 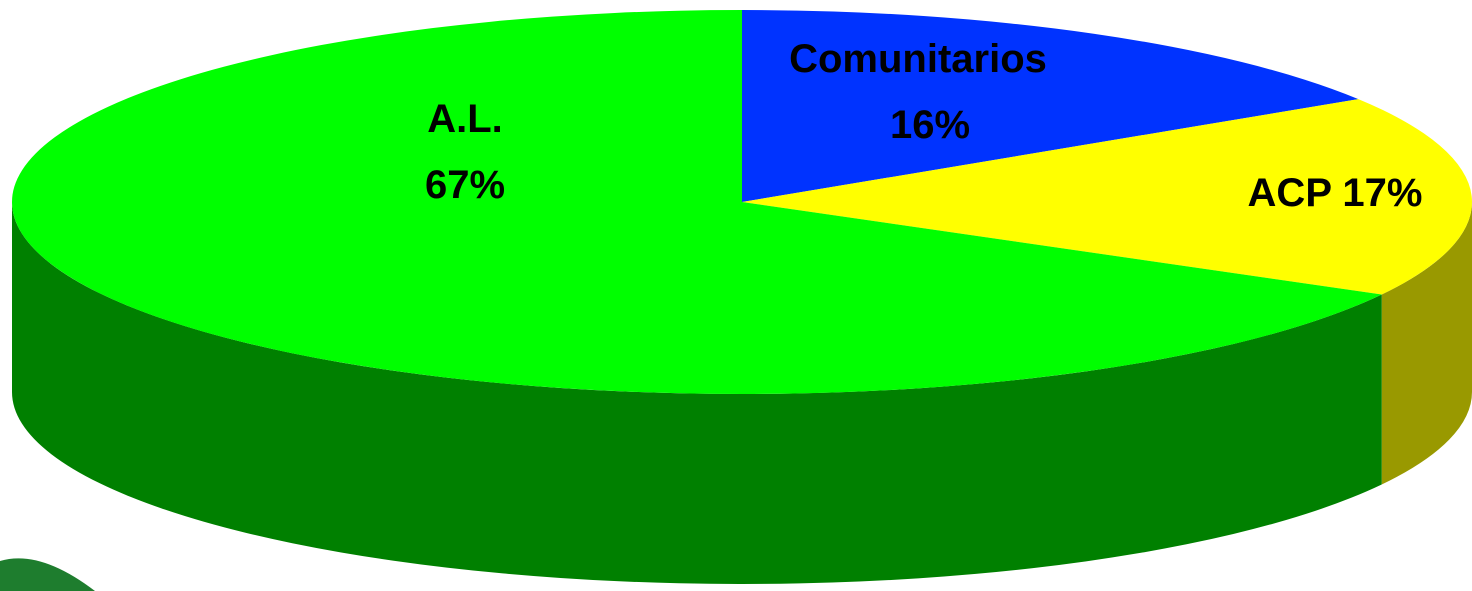 What do you see at coordinates (1050, 106) in the screenshot?
I see `pie-slice-comunitarios` at bounding box center [1050, 106].